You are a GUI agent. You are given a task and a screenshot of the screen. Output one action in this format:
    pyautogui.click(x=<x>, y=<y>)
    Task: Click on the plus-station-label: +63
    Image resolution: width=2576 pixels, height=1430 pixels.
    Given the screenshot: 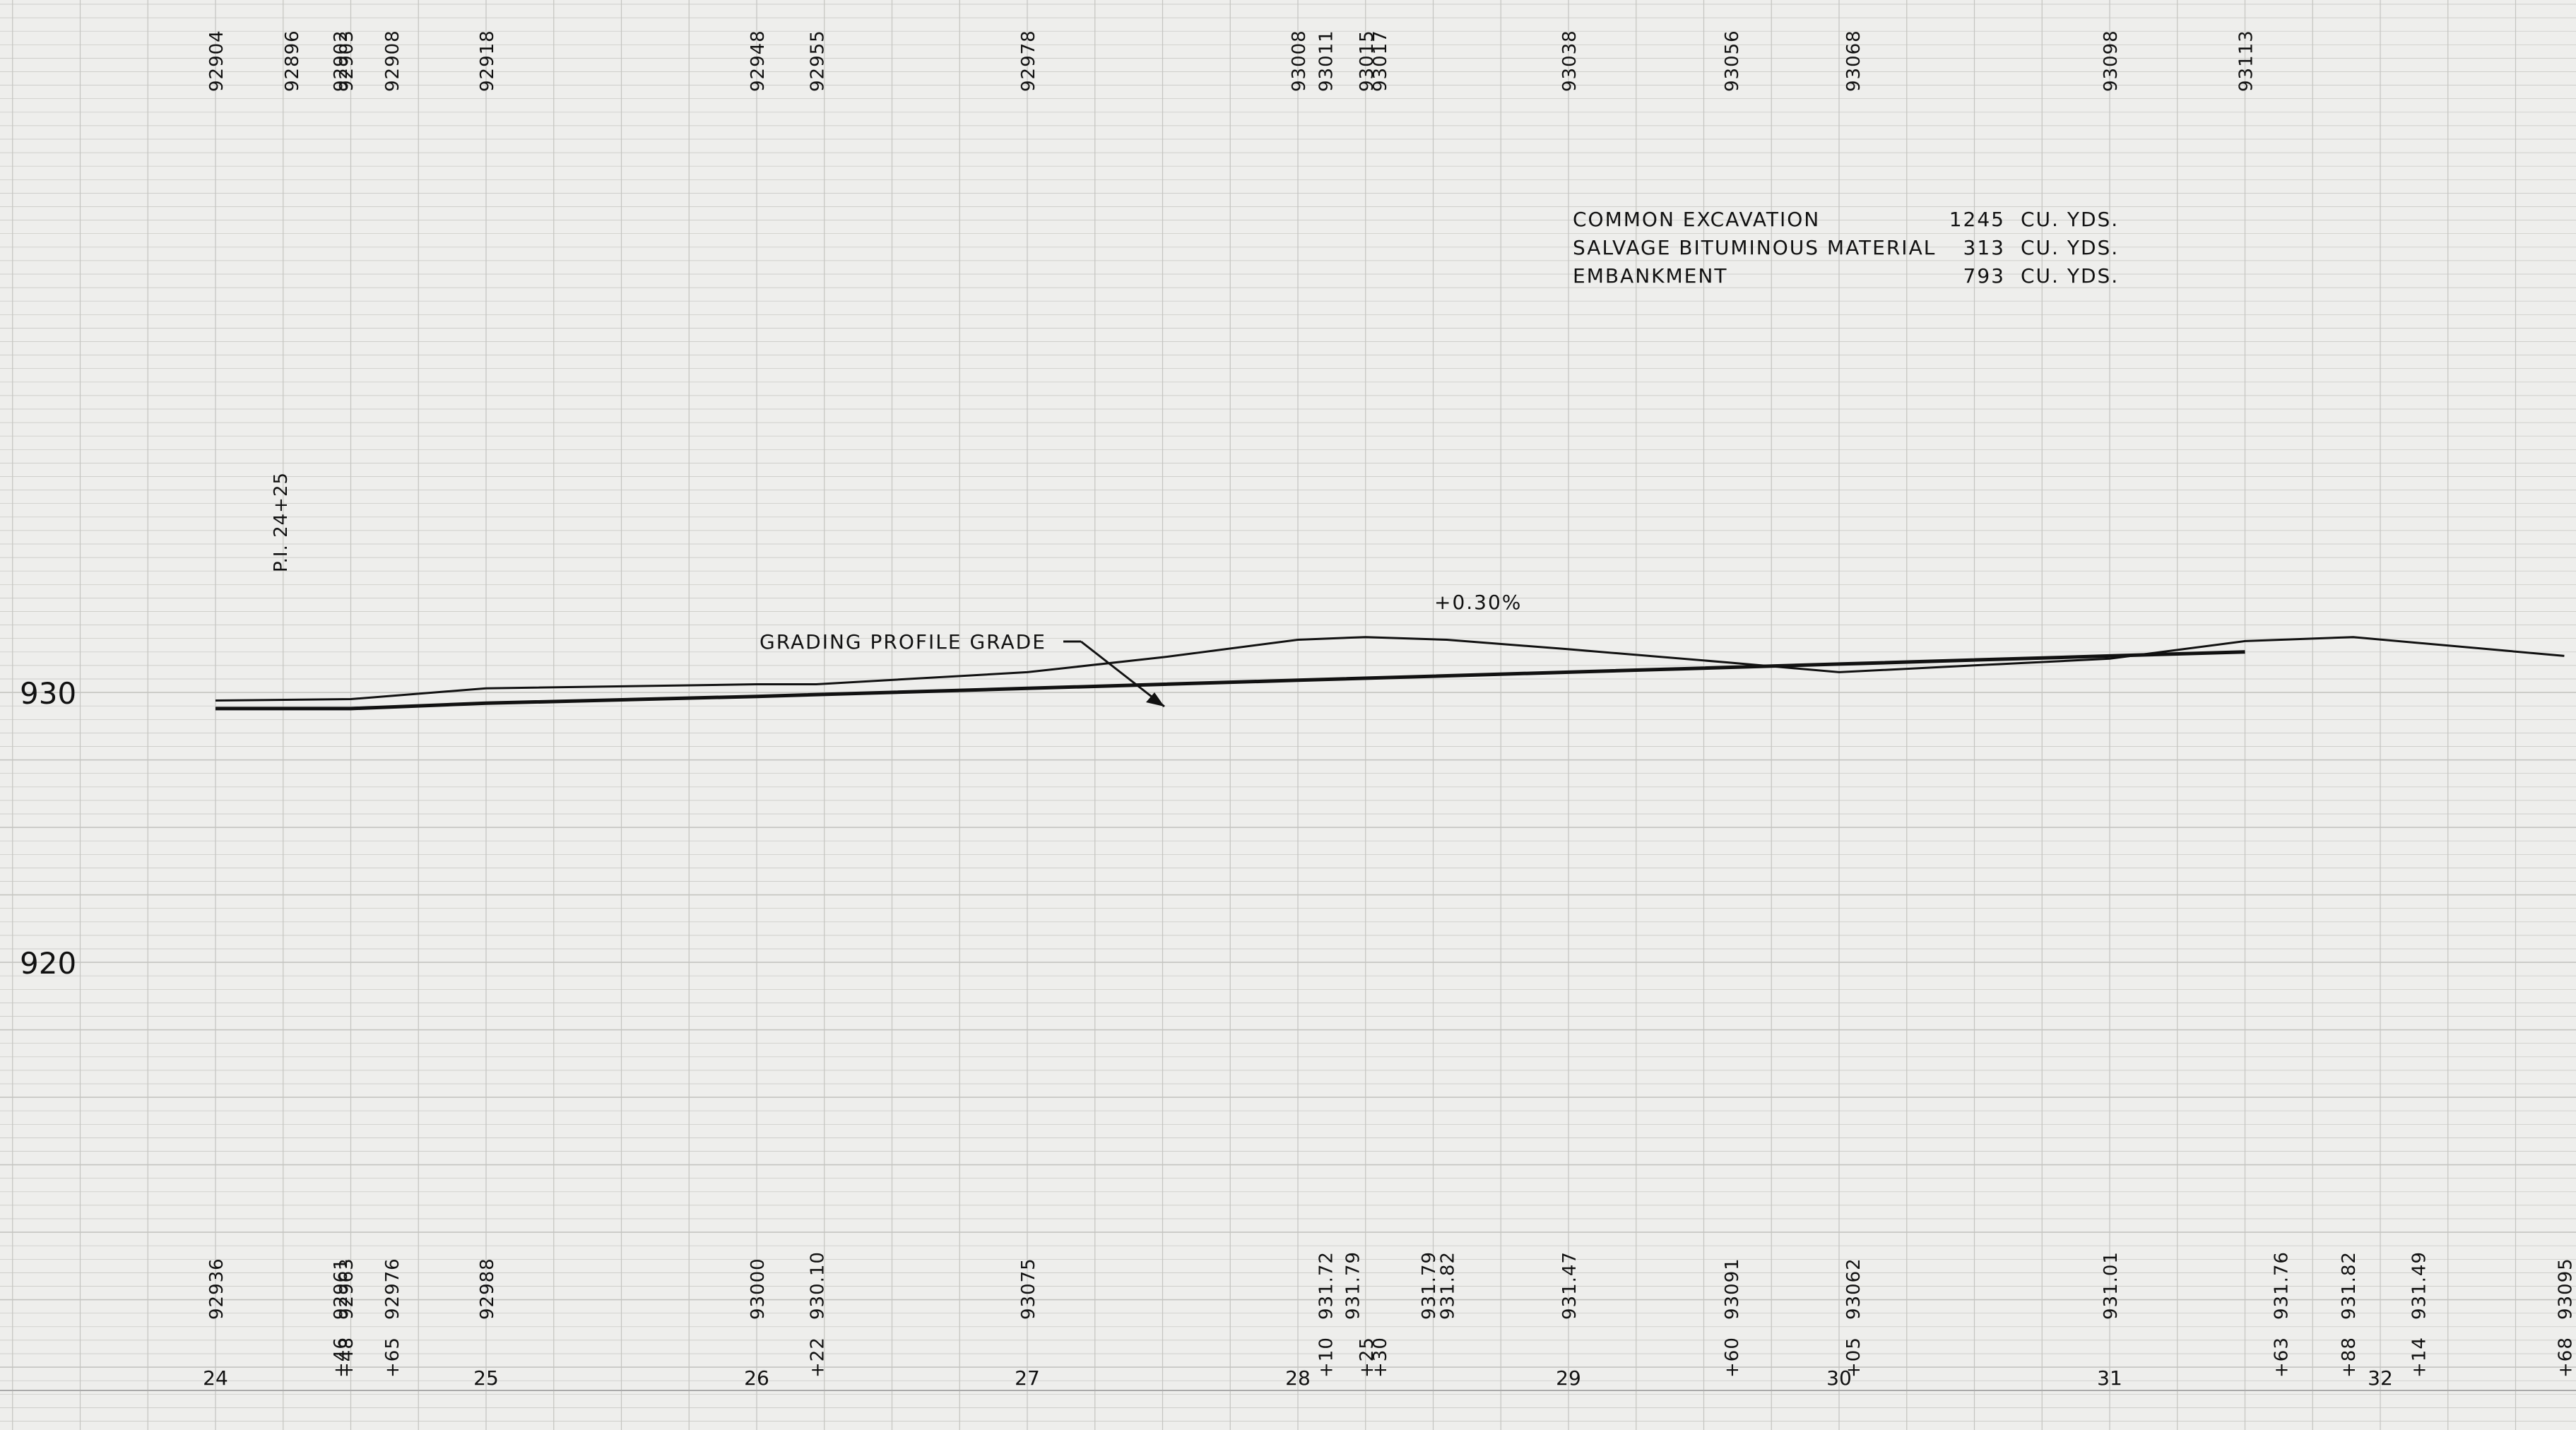 What is the action you would take?
    pyautogui.click(x=2281, y=1358)
    